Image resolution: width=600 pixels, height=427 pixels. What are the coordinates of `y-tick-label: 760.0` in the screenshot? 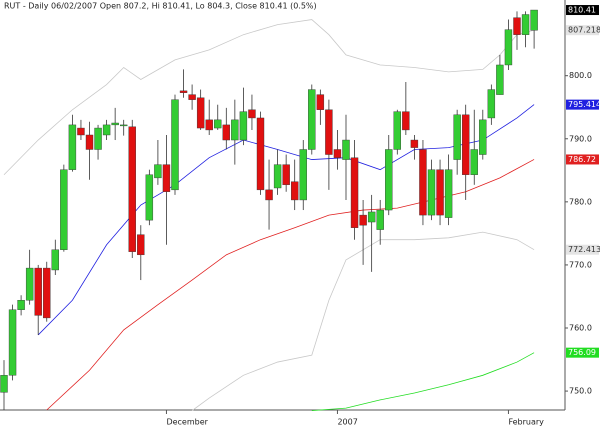 It's located at (580, 328).